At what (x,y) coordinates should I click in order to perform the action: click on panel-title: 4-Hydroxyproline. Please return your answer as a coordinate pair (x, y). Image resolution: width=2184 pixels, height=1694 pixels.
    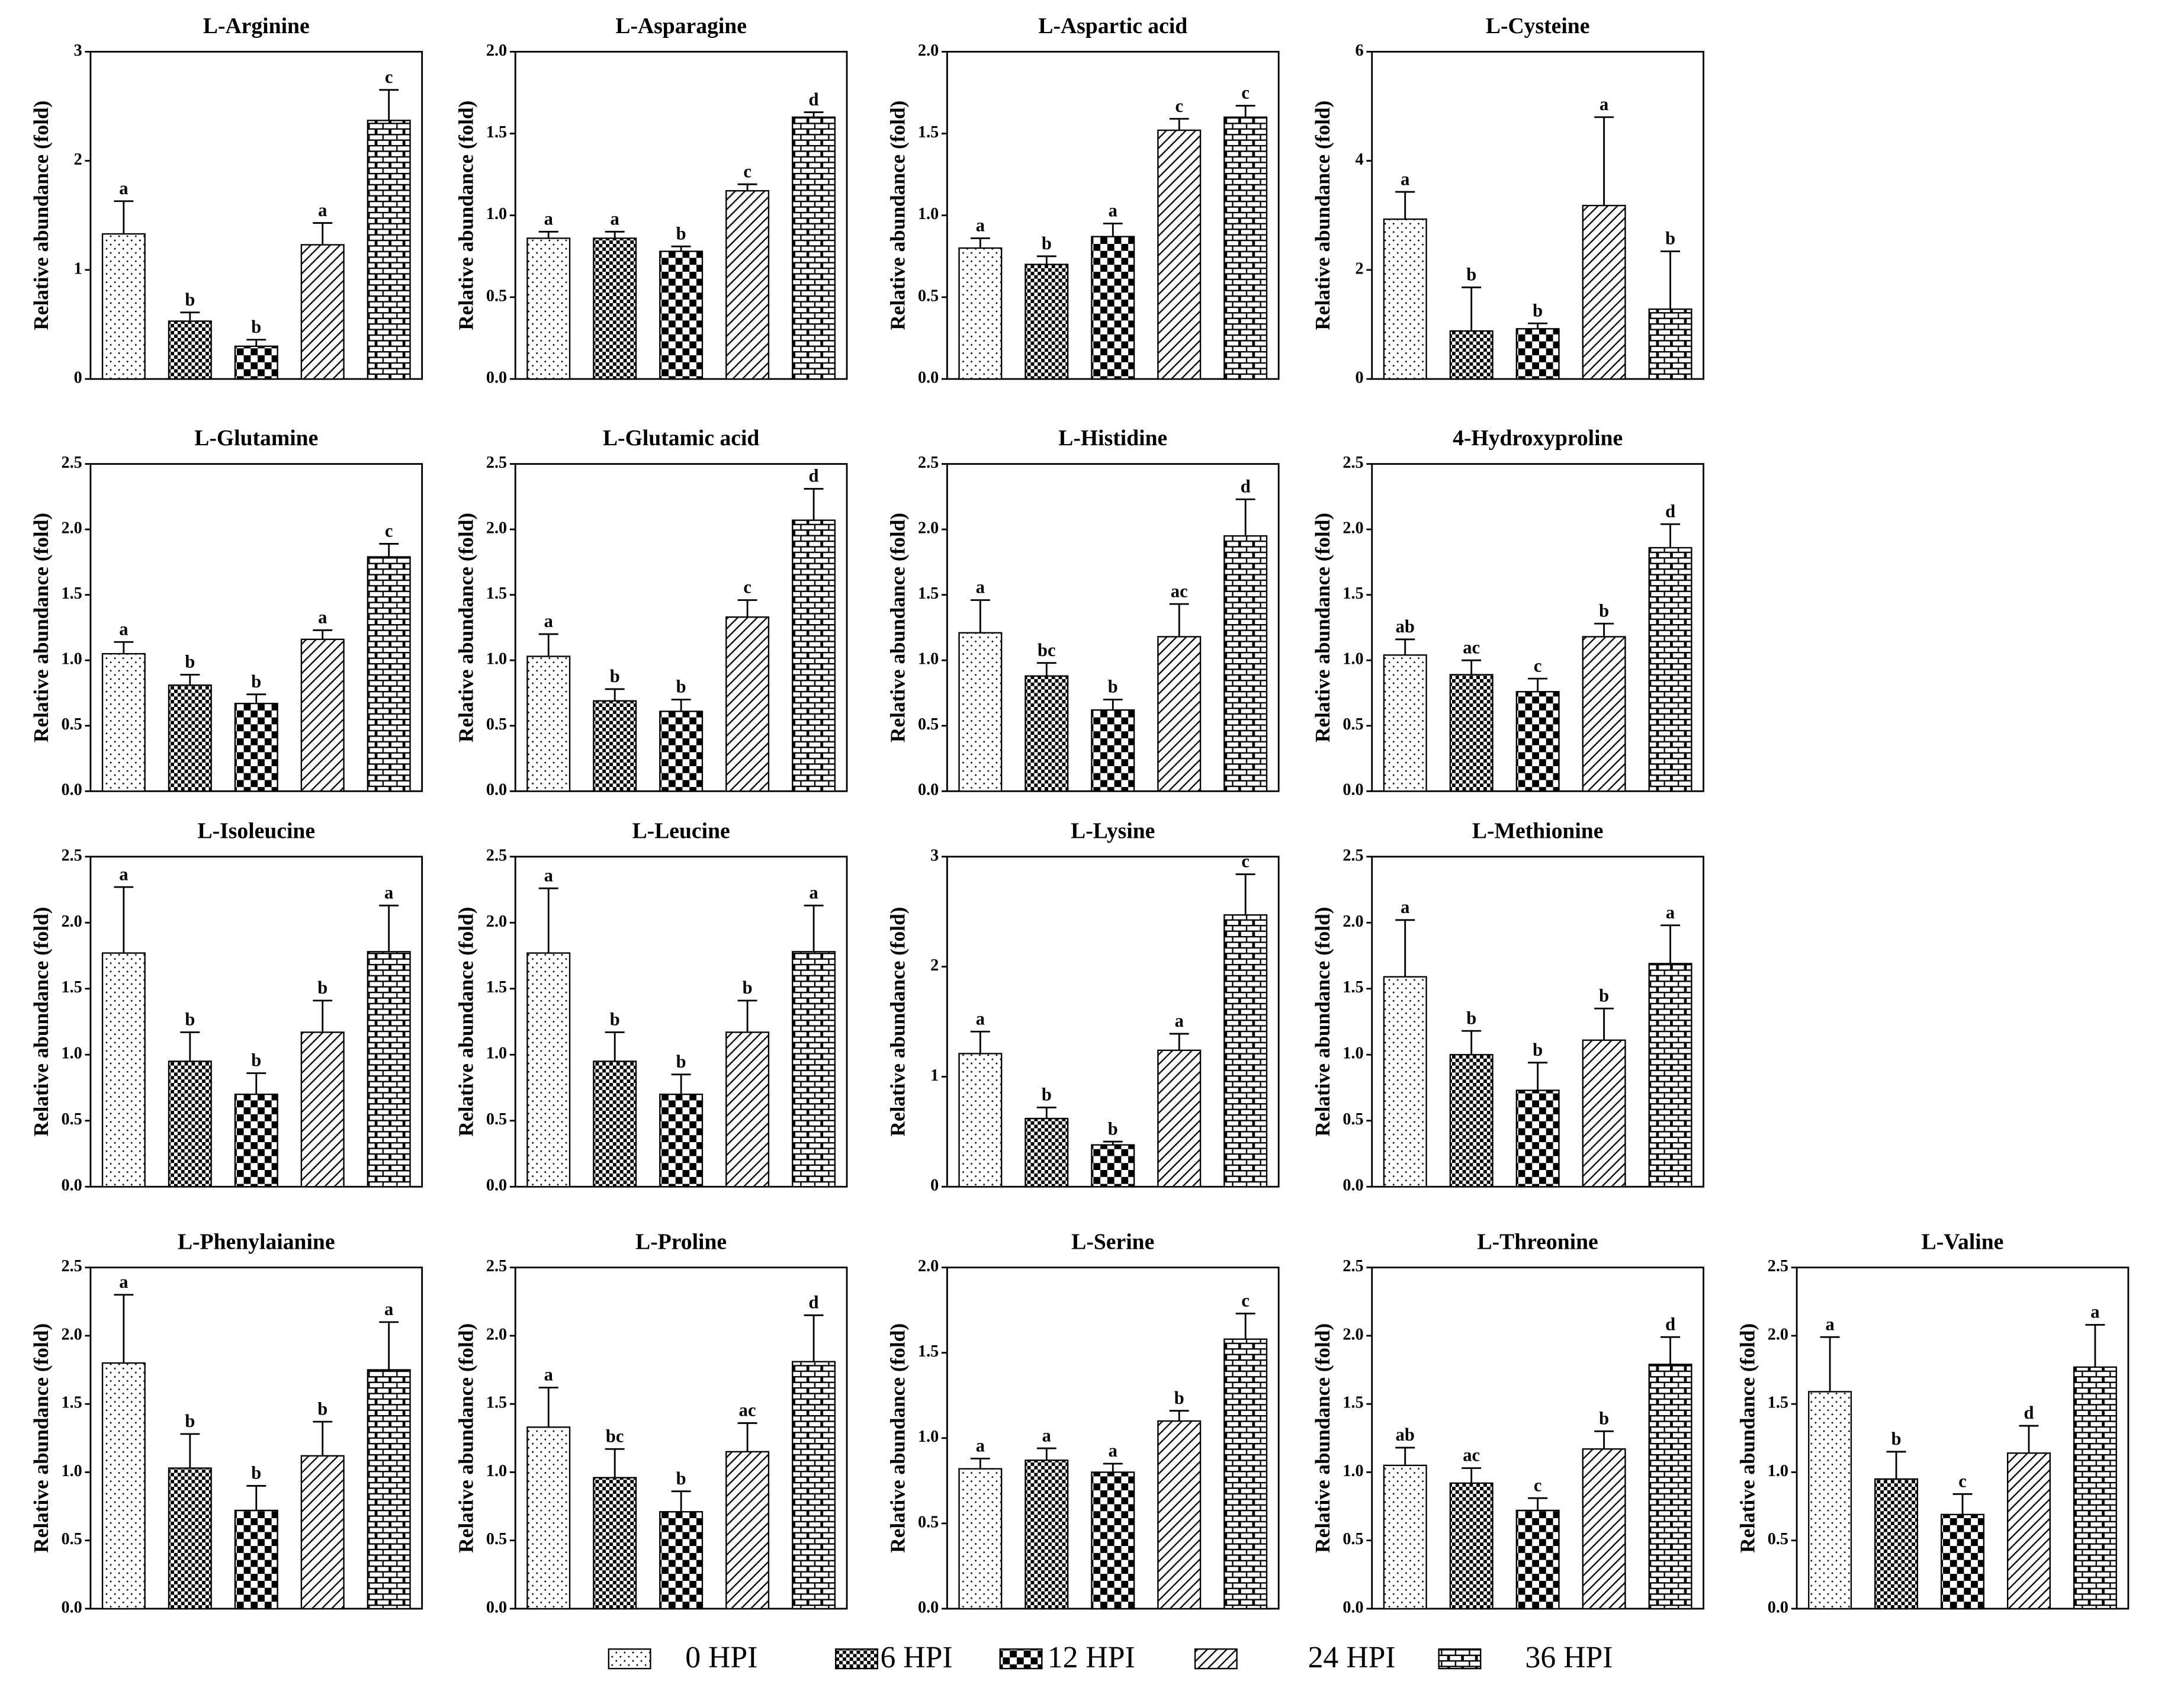
    Looking at the image, I should click on (1538, 438).